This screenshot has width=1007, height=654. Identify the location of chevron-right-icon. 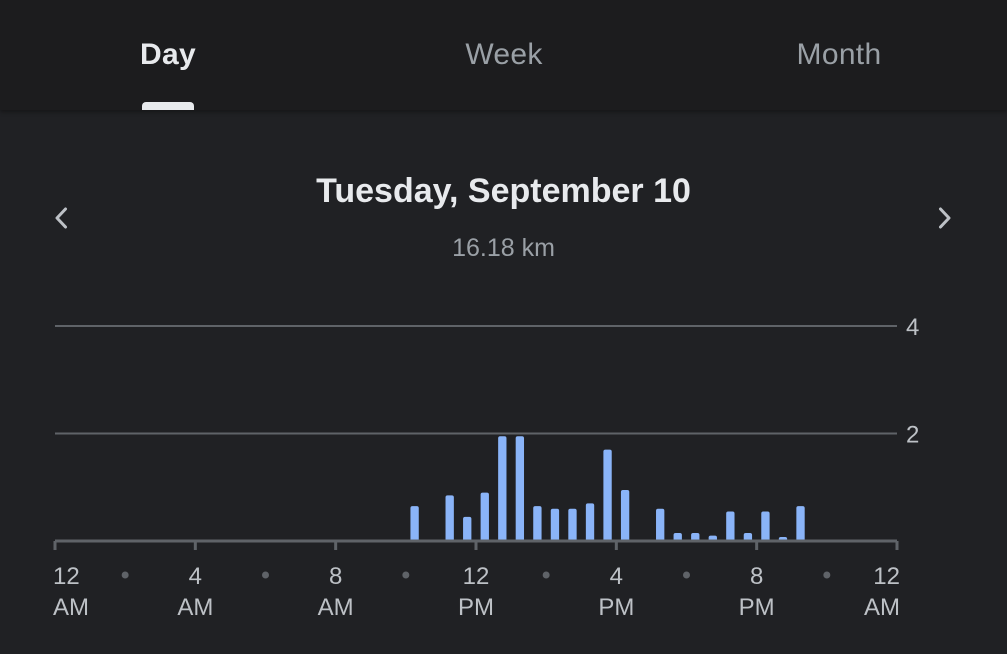
(945, 218).